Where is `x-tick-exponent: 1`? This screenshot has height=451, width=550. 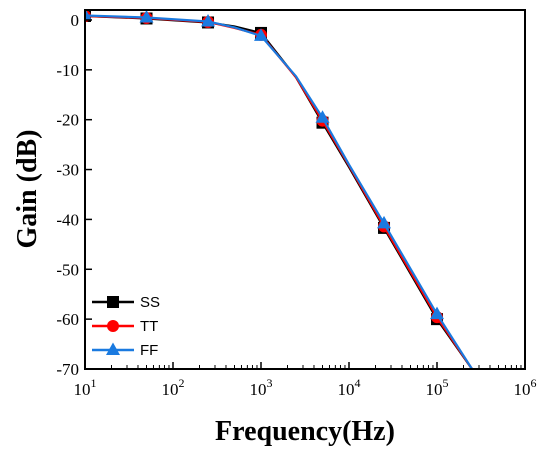
x-tick-exponent: 1 is located at coordinates (94, 383).